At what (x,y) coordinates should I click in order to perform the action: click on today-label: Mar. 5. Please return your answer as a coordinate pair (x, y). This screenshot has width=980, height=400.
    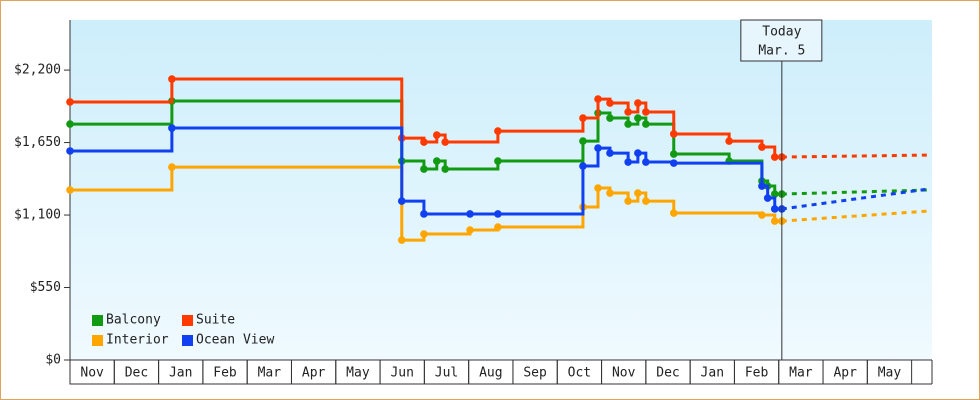
    Looking at the image, I should click on (781, 51).